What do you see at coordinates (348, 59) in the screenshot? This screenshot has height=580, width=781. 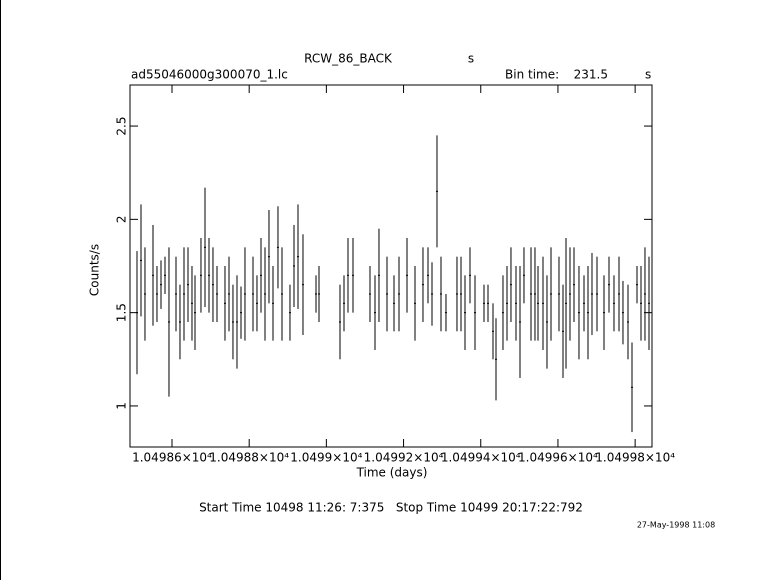 I see `chart-title: RCW_86_BACK` at bounding box center [348, 59].